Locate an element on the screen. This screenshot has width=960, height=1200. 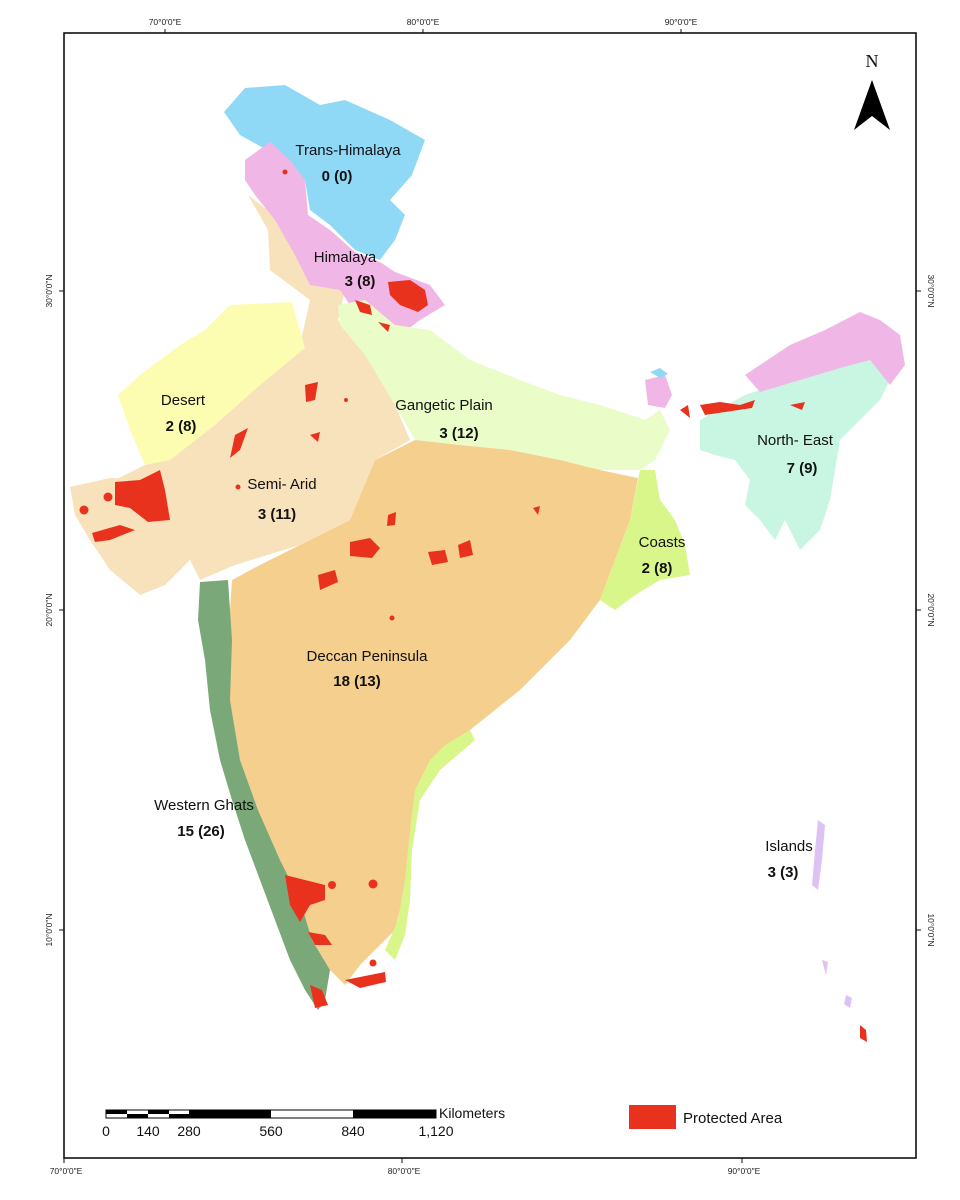
region-label-deccan: Deccan Peninsula is located at coordinates (368, 656).